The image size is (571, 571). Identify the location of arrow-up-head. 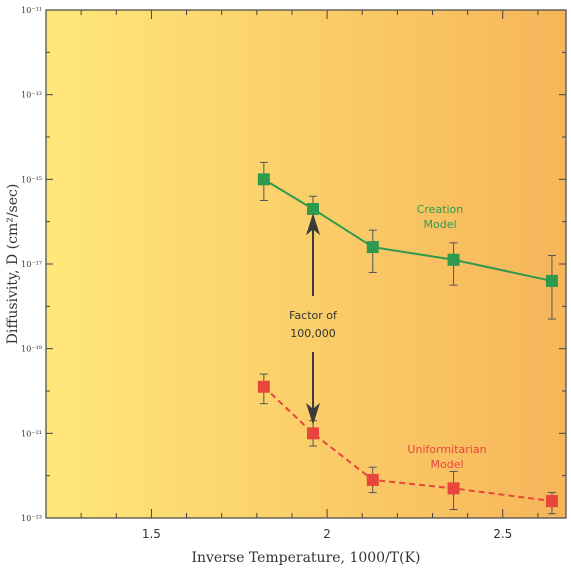
(313, 224).